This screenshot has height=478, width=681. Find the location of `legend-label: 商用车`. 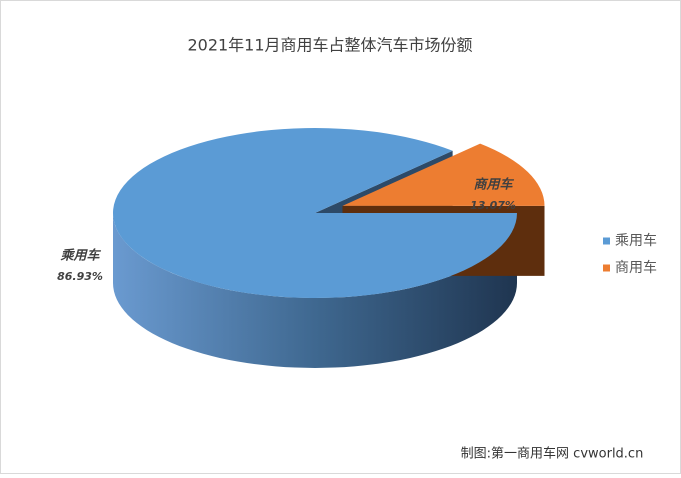

legend-label: 商用车 is located at coordinates (636, 267).